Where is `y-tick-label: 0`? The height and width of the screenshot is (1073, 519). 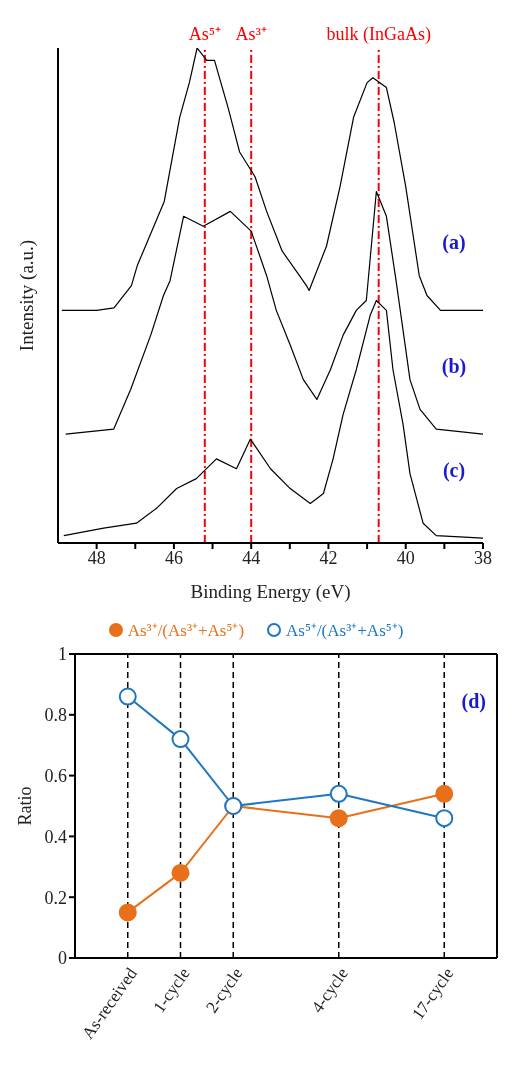
y-tick-label: 0 is located at coordinates (62, 958).